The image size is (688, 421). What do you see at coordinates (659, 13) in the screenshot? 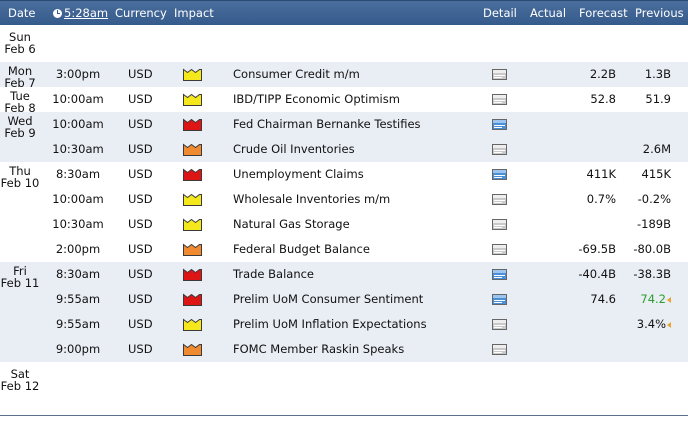
I see `header-previous: Previous` at bounding box center [659, 13].